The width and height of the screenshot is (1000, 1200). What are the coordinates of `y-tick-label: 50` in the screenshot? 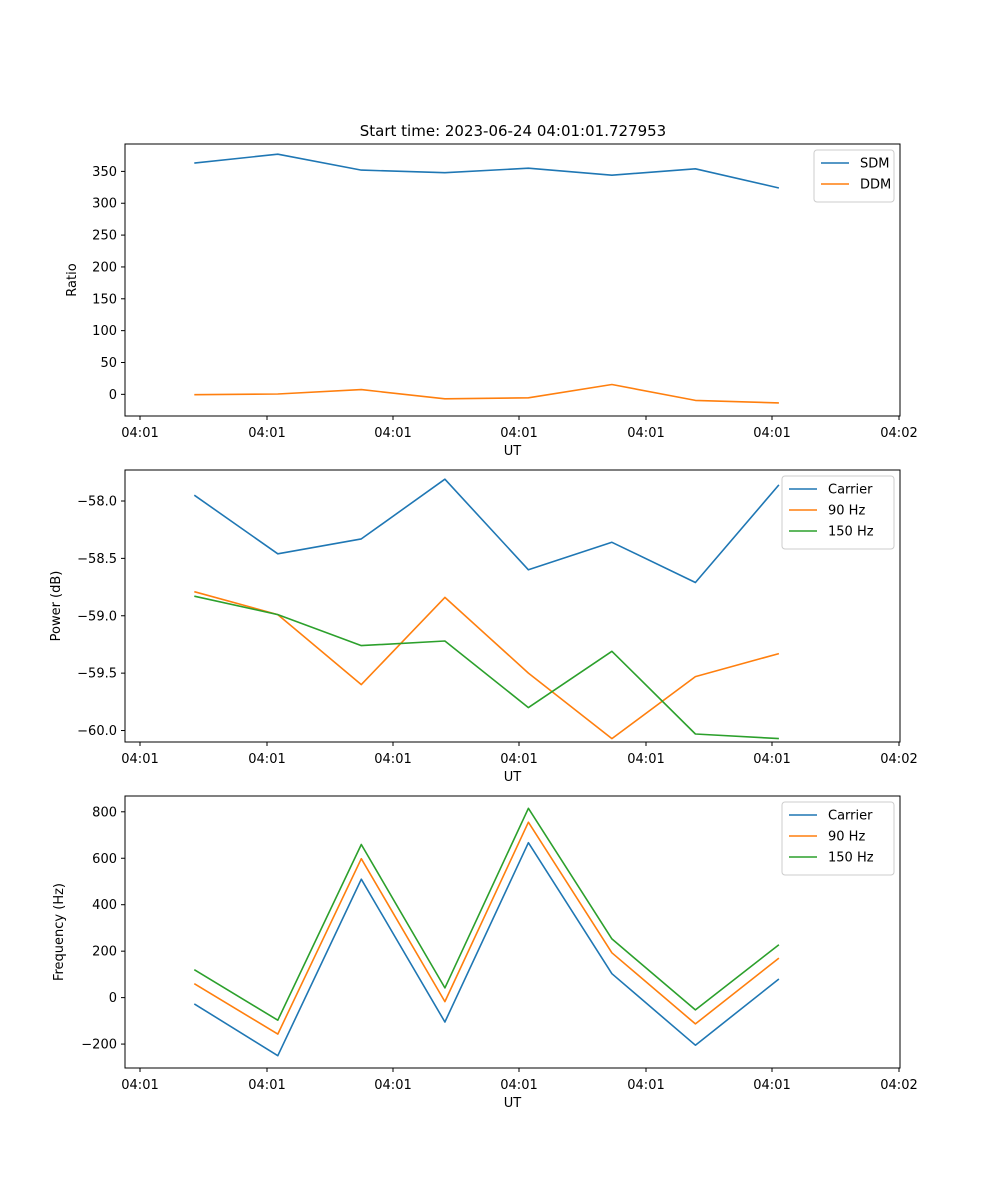 It's located at (108, 363).